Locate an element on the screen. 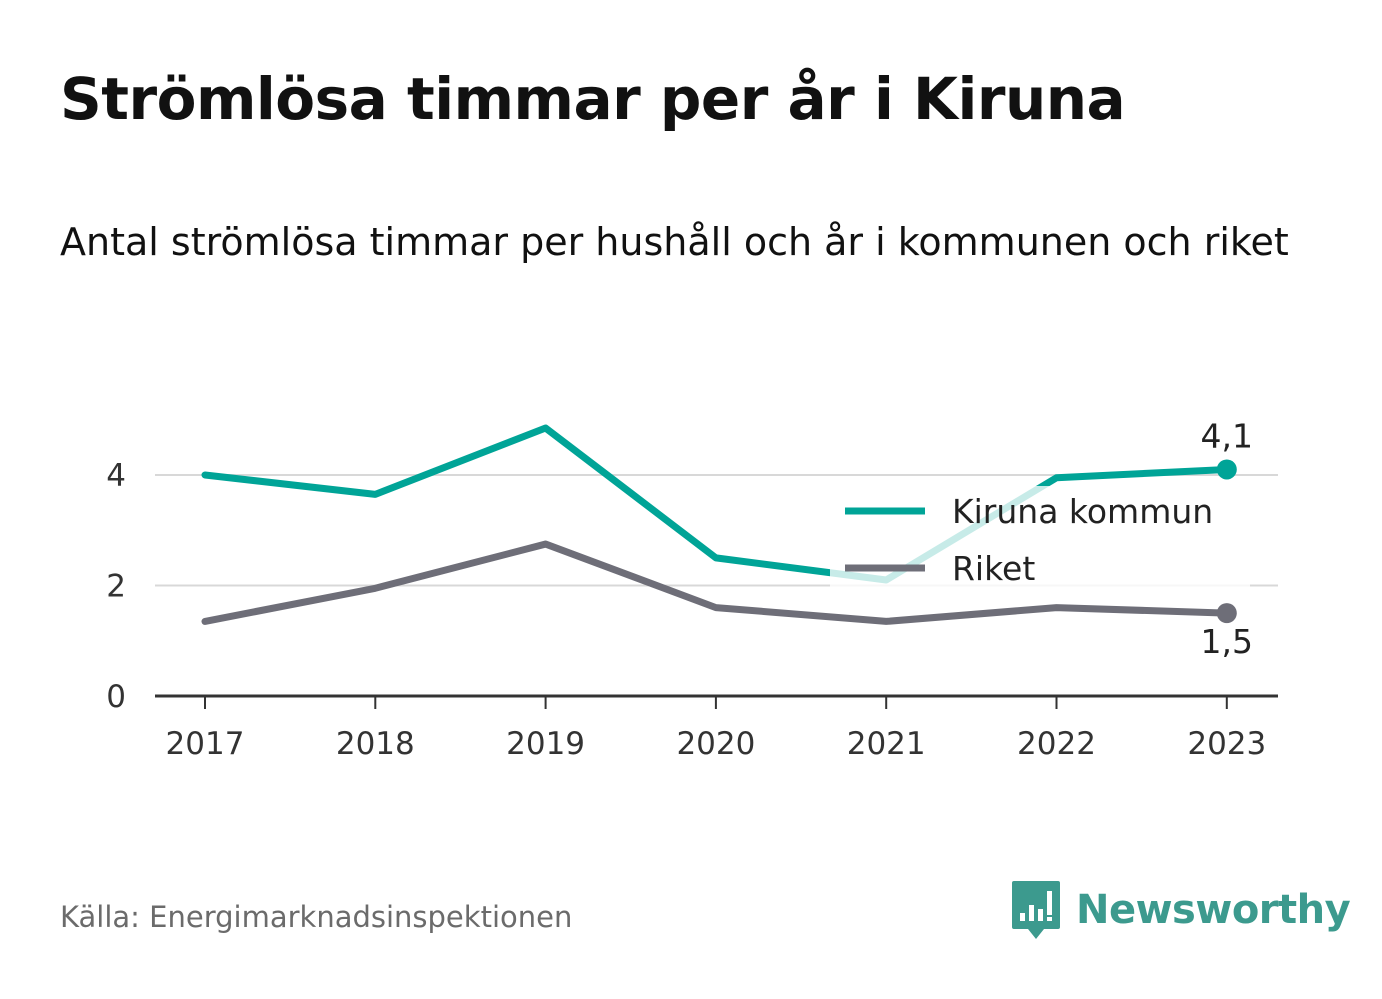 The width and height of the screenshot is (1382, 999). x-tick-label: 2017 is located at coordinates (205, 744).